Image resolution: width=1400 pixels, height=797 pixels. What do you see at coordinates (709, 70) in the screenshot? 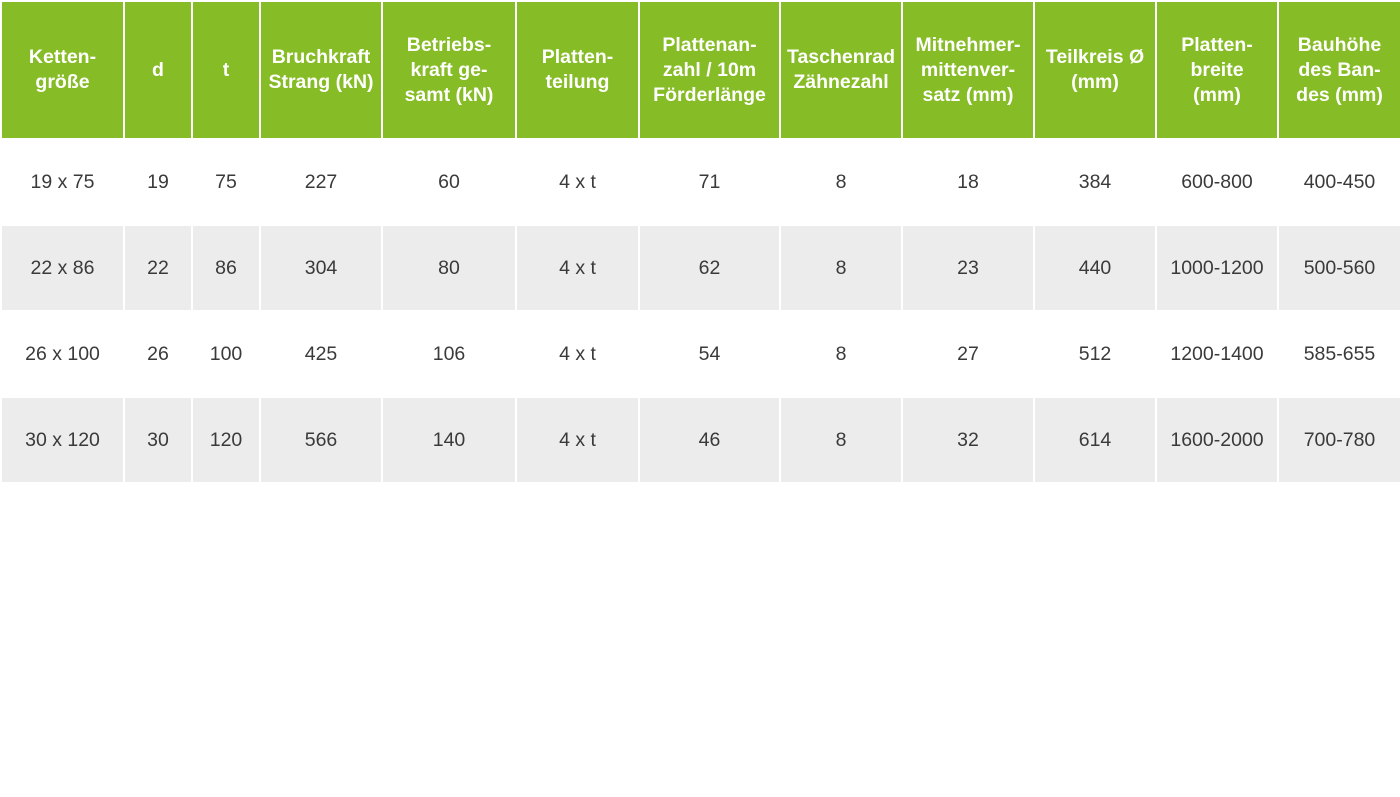
I see `header-plate-count: Plattenan- zahl / 10m Förderlänge` at bounding box center [709, 70].